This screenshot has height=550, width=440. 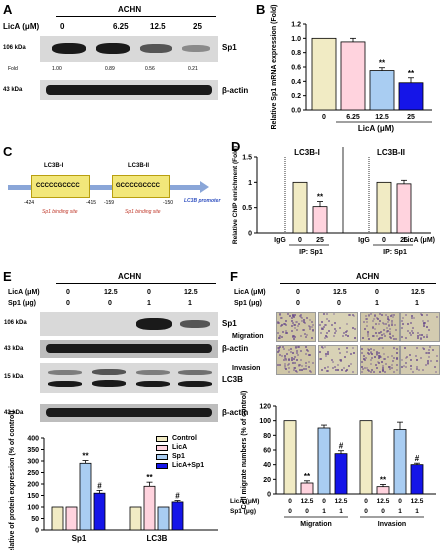 I want to click on panel-c-promoter-label: LC3B promoter, so click(x=202, y=201).